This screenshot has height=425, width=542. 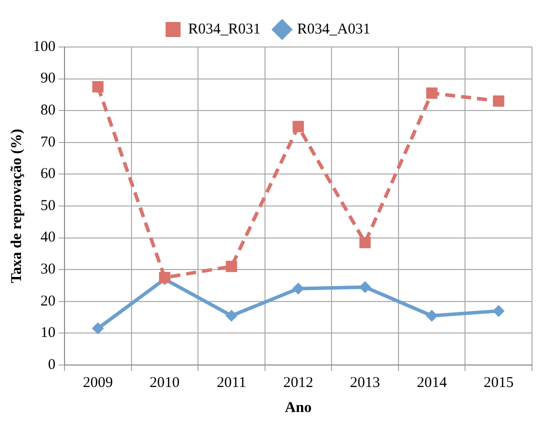 I want to click on x-tick-label: 2012, so click(x=298, y=382).